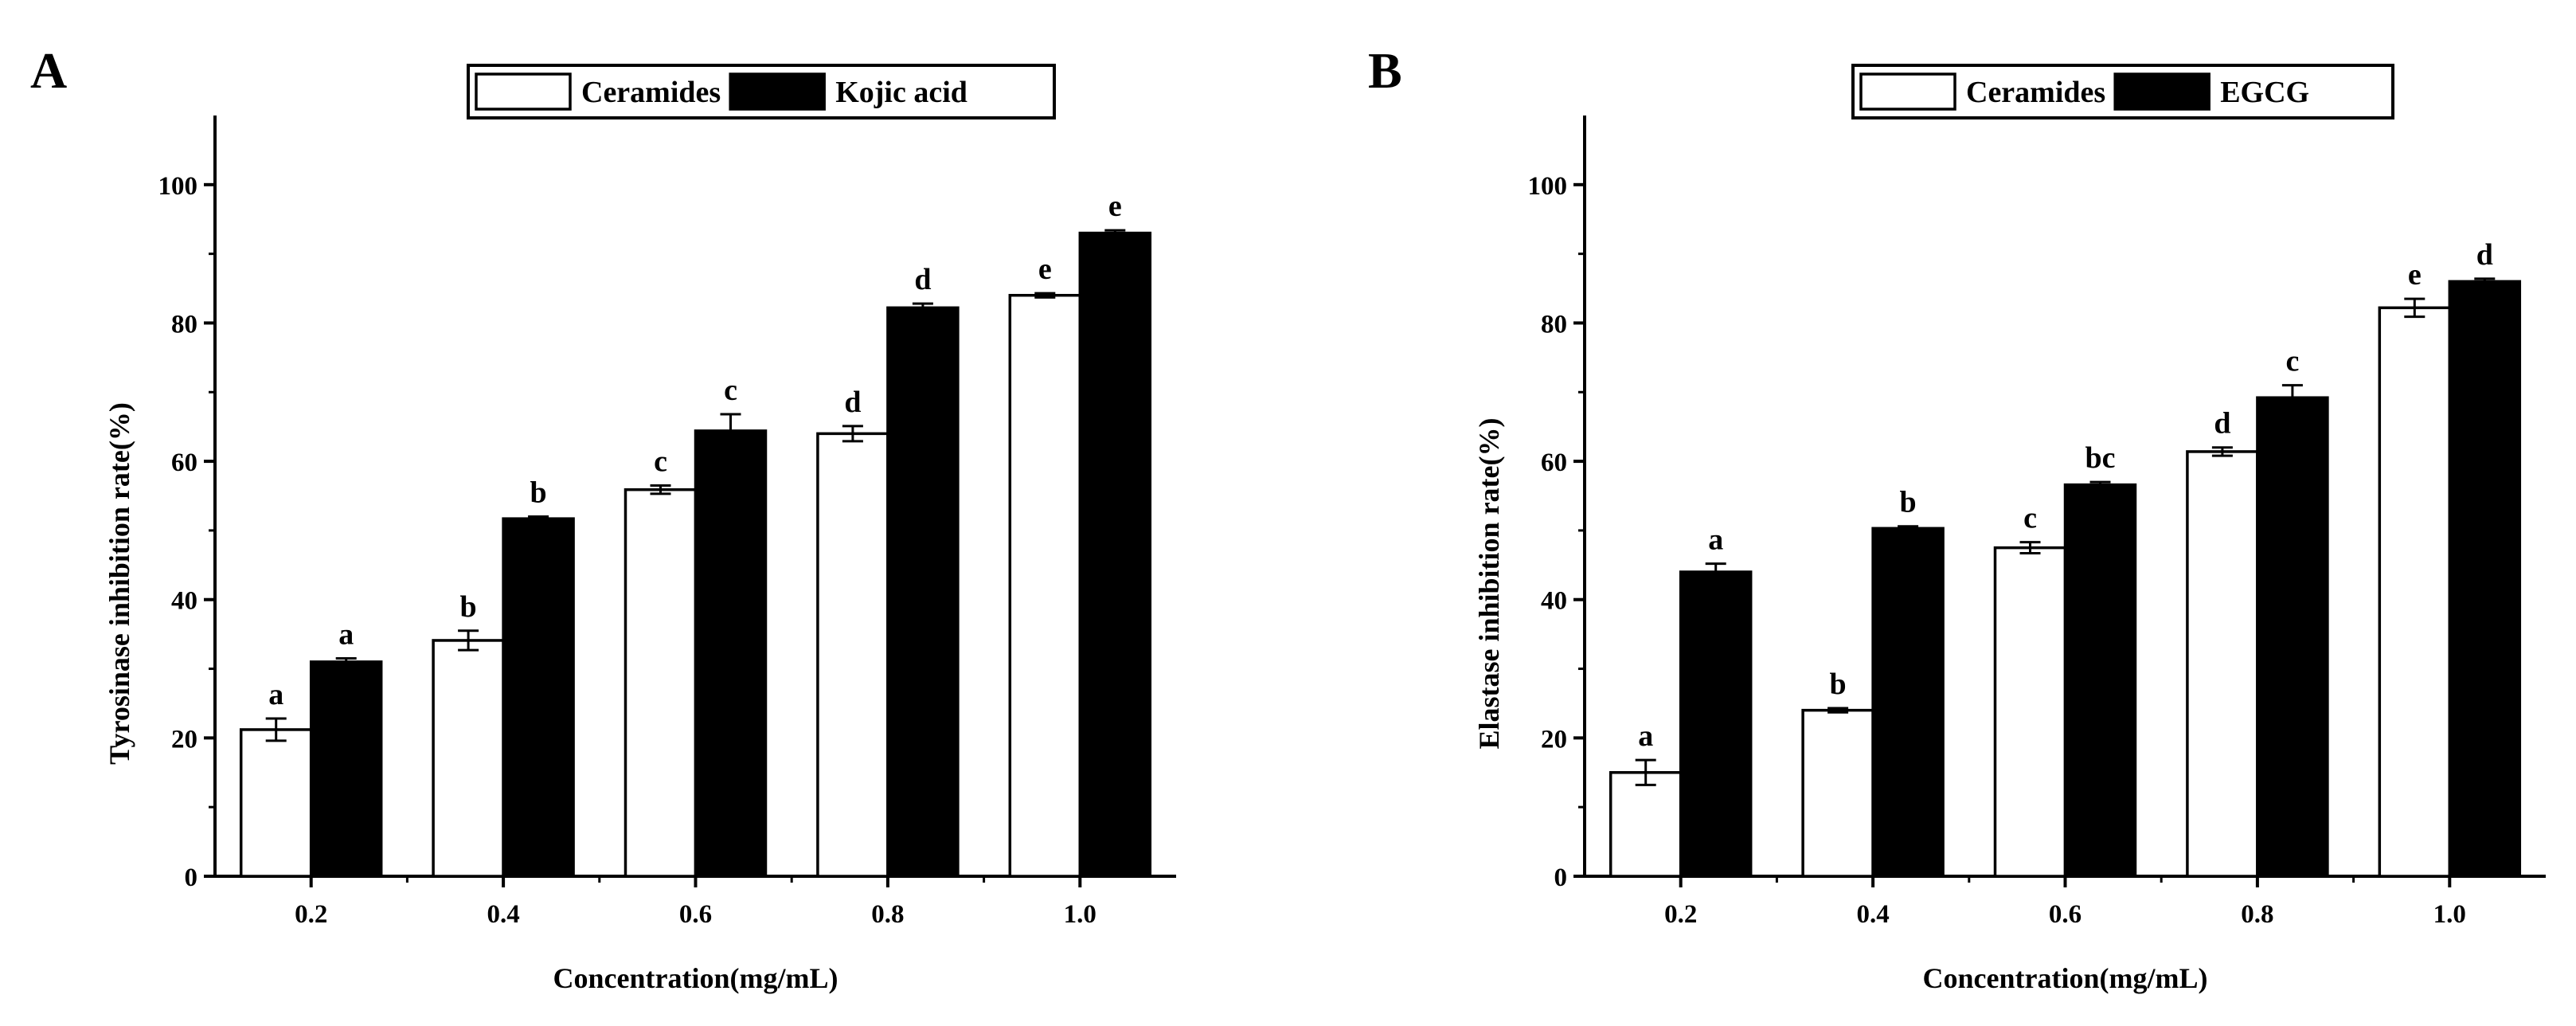 This screenshot has width=2576, height=1026. Describe the element at coordinates (2264, 92) in the screenshot. I see `legend-label-reference: EGCG` at that location.